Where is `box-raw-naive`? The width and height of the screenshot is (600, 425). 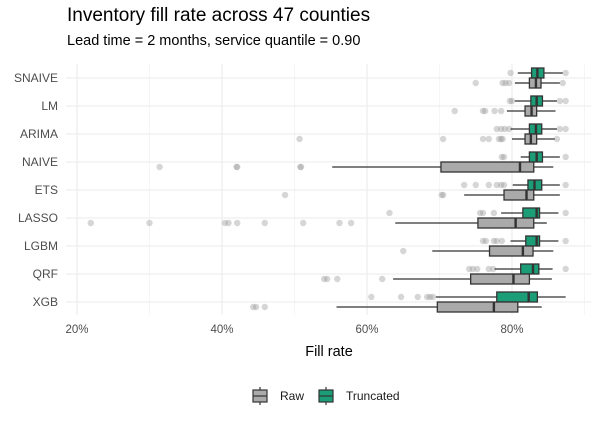
box-raw-naive is located at coordinates (355, 167).